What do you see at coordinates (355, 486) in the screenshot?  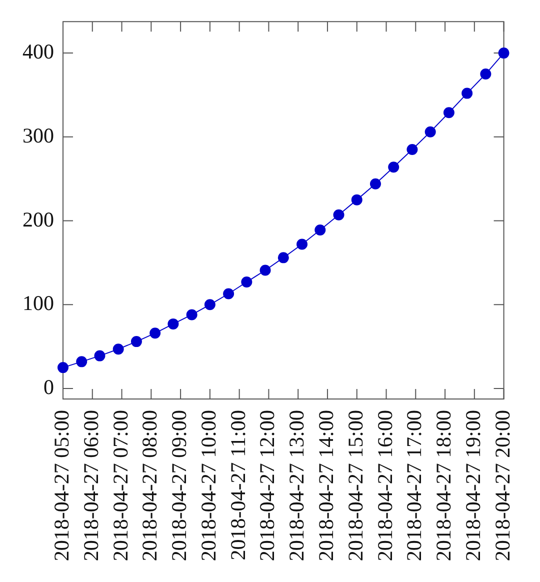 I see `x-tick-label: 2018-04-27 15:00` at bounding box center [355, 486].